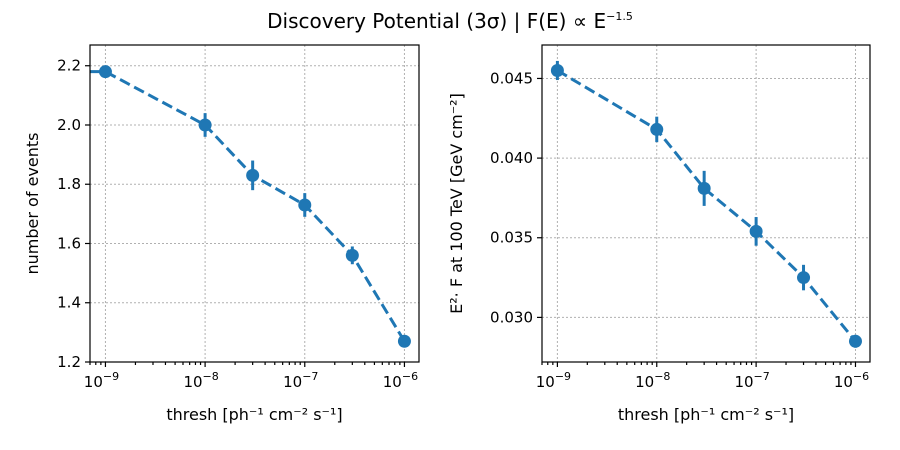 This screenshot has width=900, height=450. Describe the element at coordinates (511, 238) in the screenshot. I see `y-tick-label: 0.035` at that location.